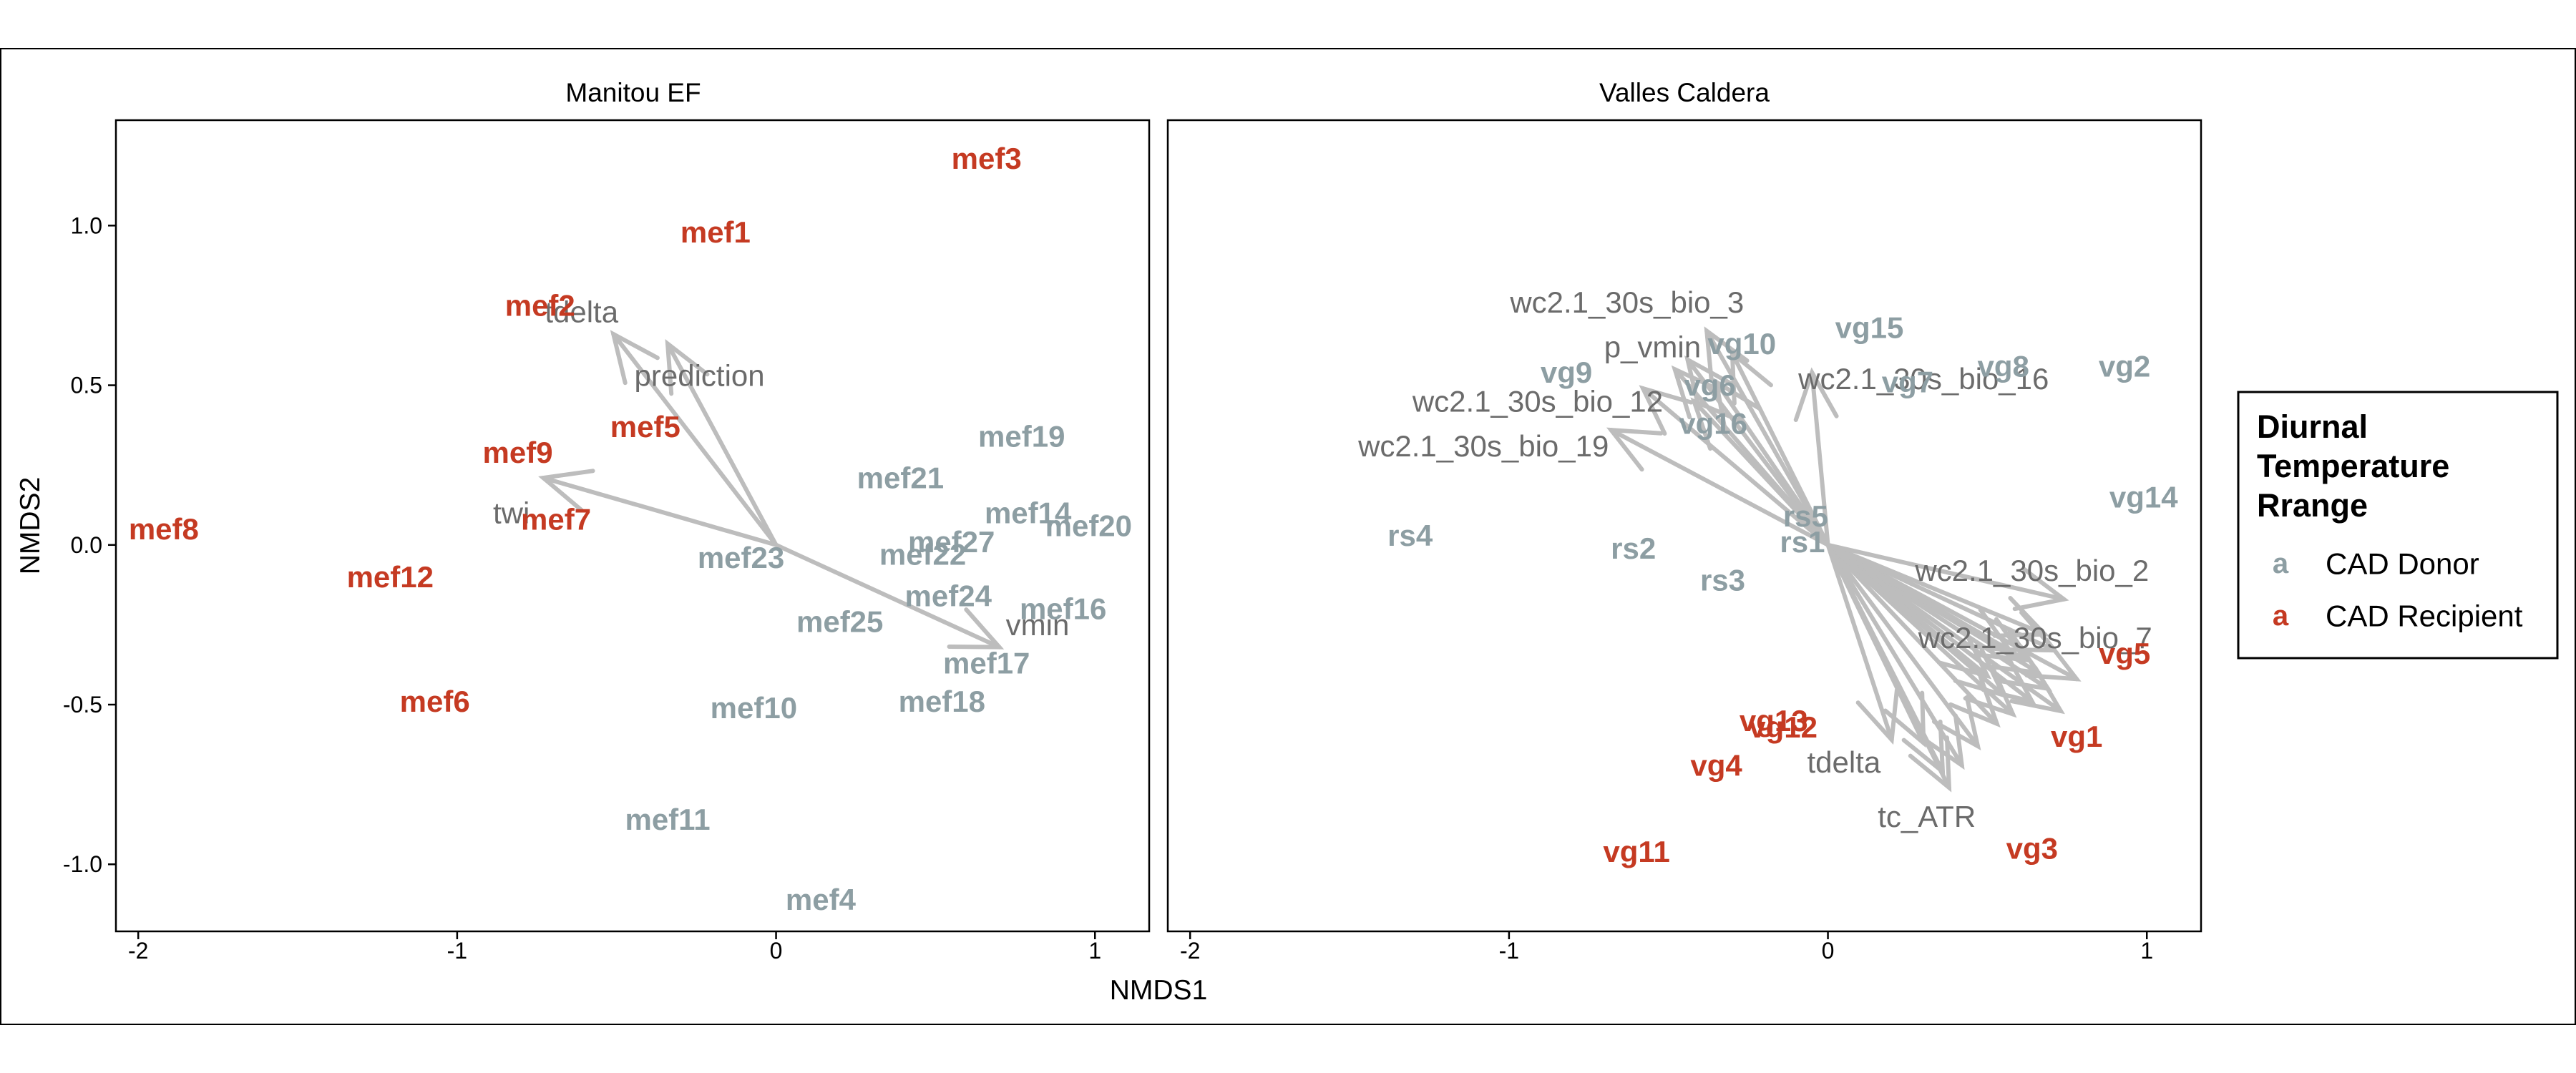  I want to click on site-point-label: rs1, so click(1802, 542).